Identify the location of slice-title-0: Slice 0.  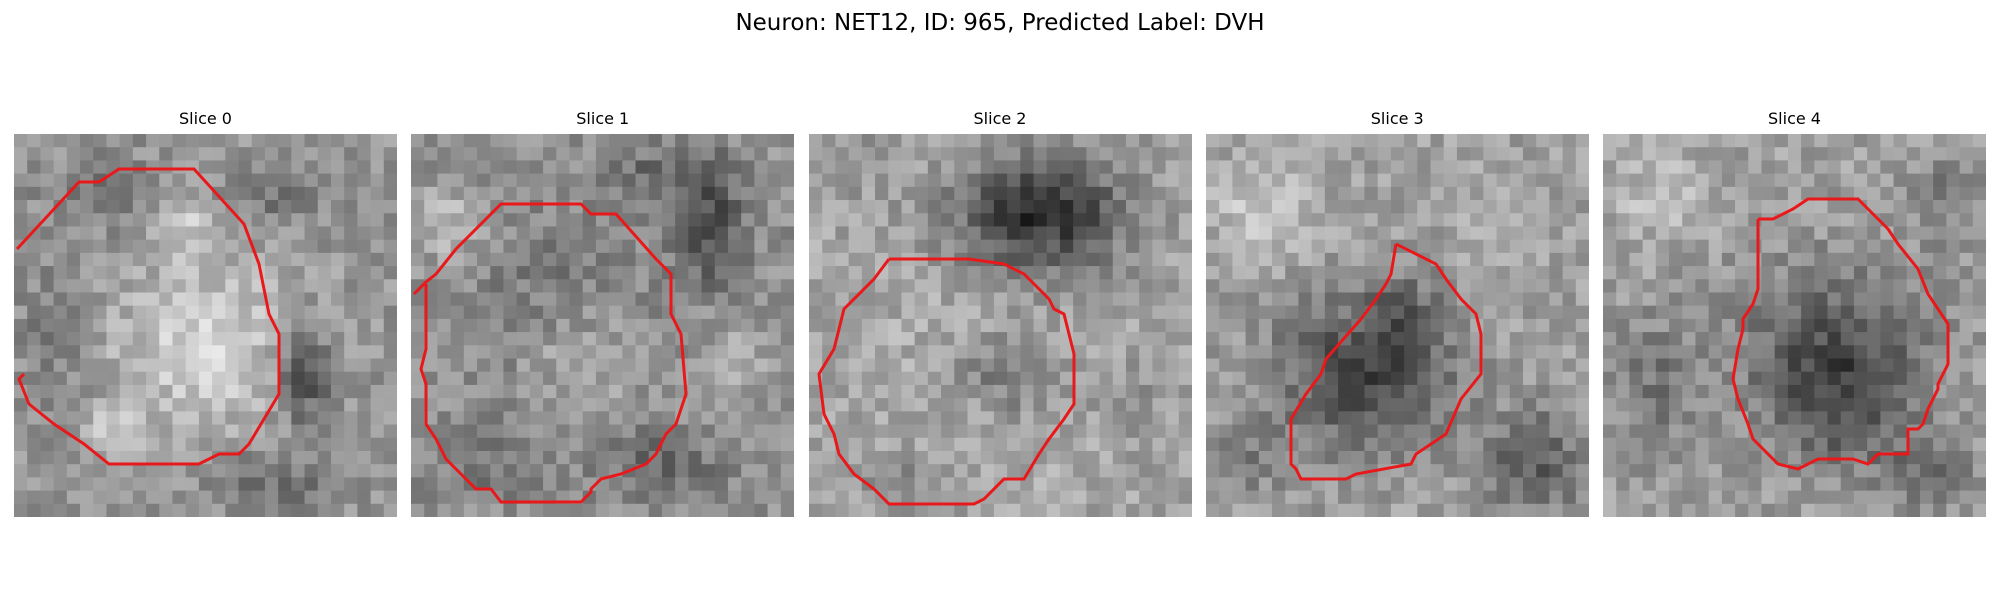
(205, 118).